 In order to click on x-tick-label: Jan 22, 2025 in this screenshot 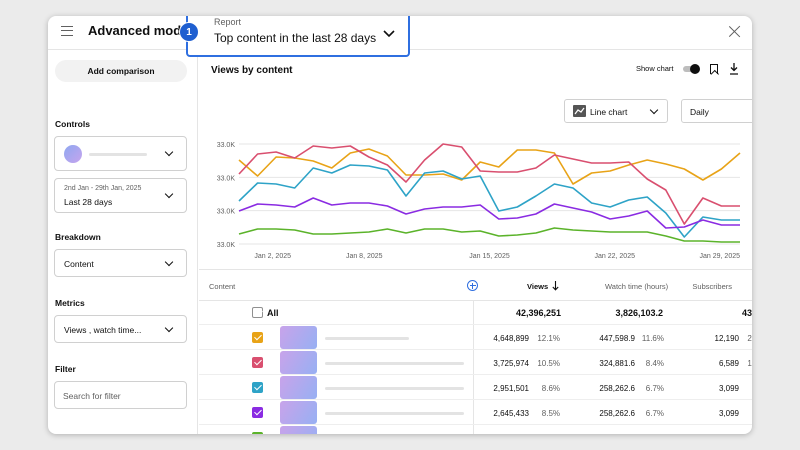, I will do `click(615, 256)`.